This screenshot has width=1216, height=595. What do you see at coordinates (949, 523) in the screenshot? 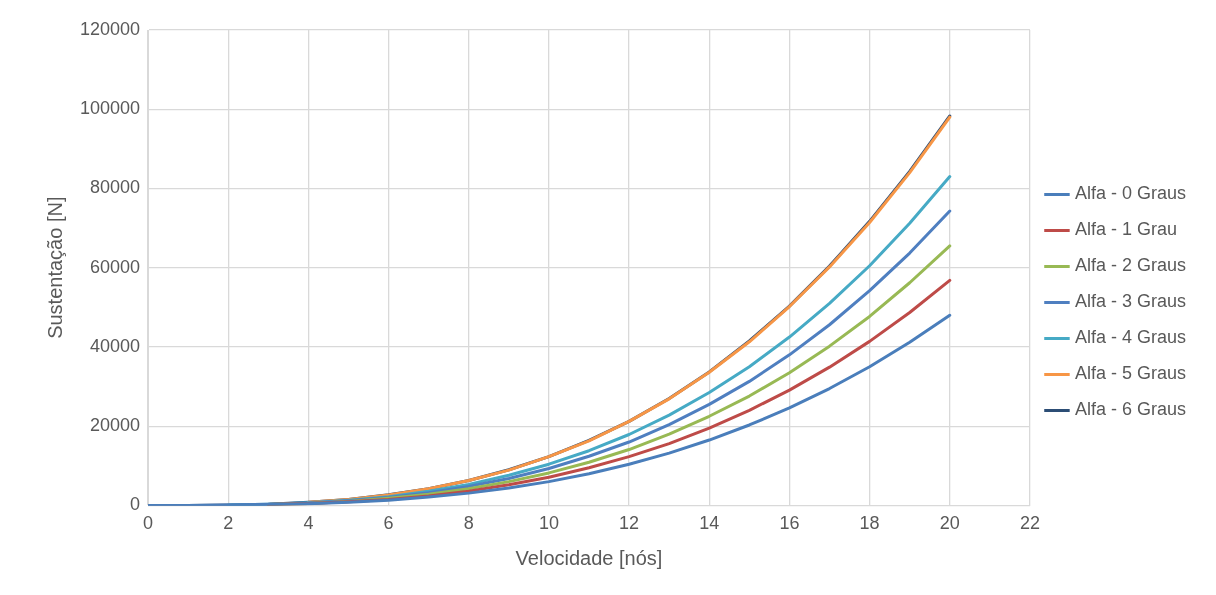
I see `x-tick-label: 20` at bounding box center [949, 523].